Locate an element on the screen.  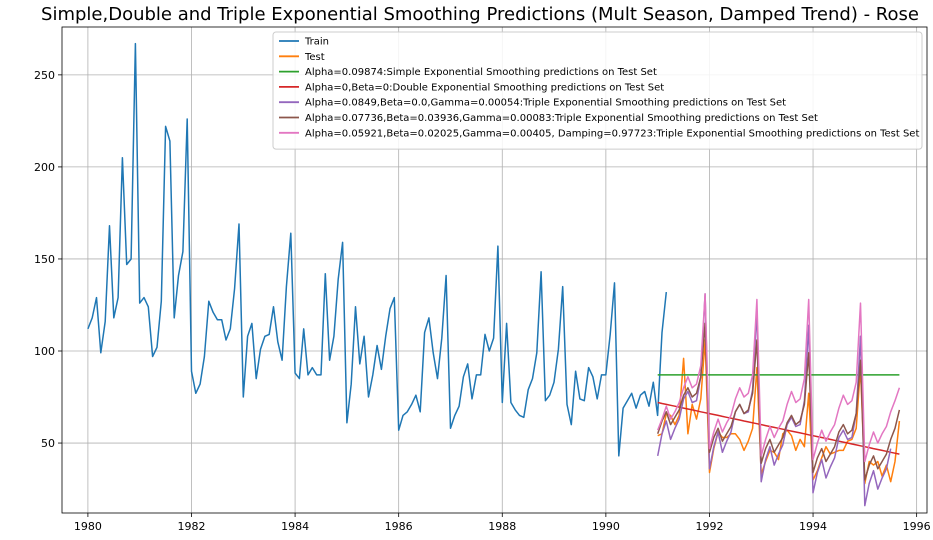
y-tick-label: 50 is located at coordinates (48, 443).